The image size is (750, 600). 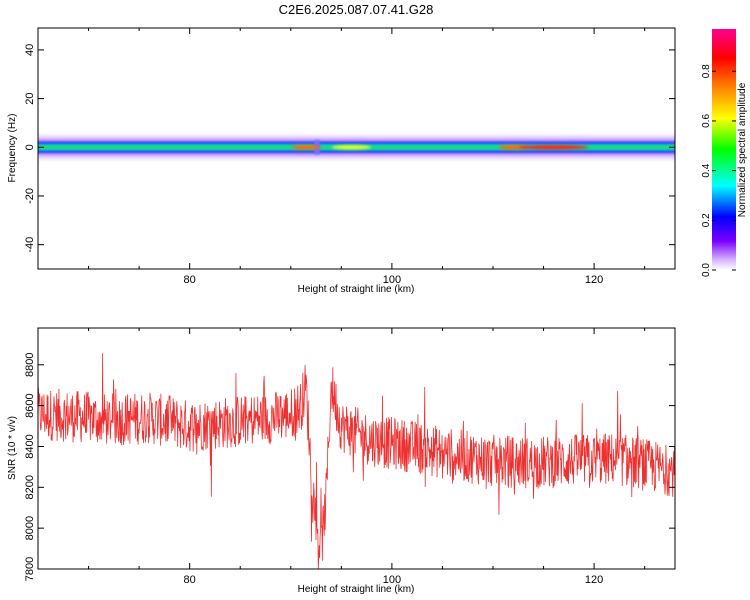 I want to click on colorbar-tick-label: 0.0, so click(x=706, y=270).